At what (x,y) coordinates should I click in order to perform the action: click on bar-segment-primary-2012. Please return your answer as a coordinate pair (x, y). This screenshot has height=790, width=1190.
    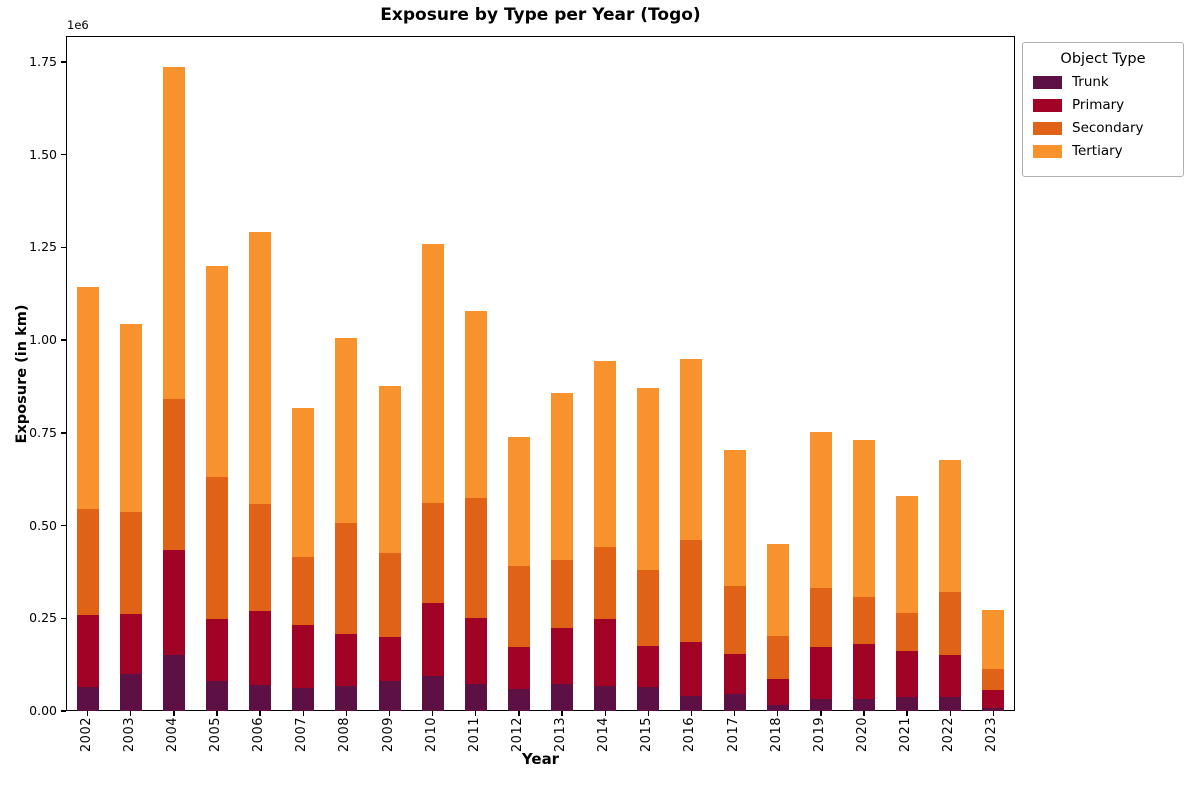
    Looking at the image, I should click on (518, 667).